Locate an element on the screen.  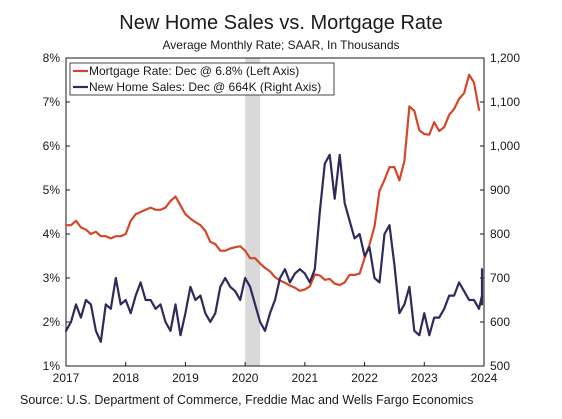
x-tick-label: 2024 is located at coordinates (484, 378).